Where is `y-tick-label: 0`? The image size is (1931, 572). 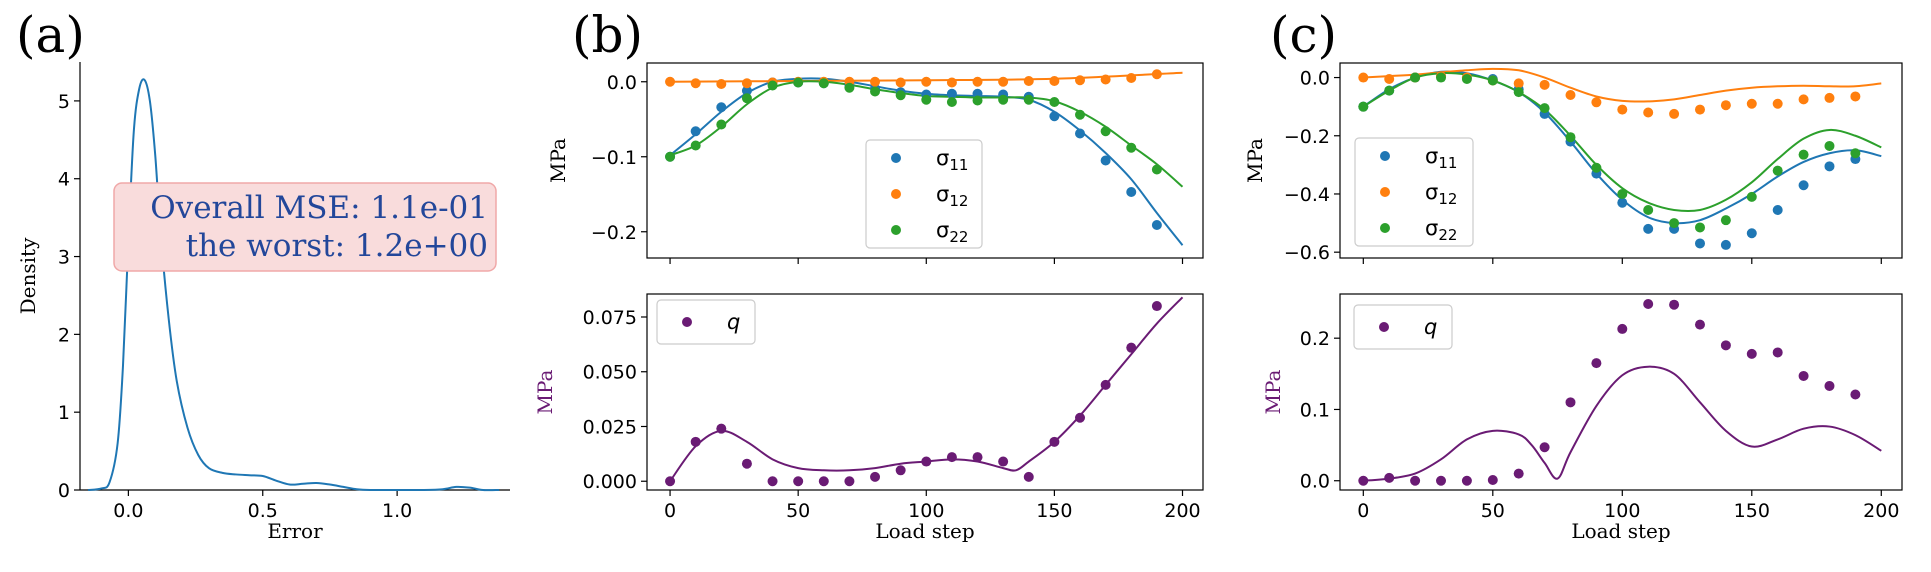
y-tick-label: 0 is located at coordinates (64, 491).